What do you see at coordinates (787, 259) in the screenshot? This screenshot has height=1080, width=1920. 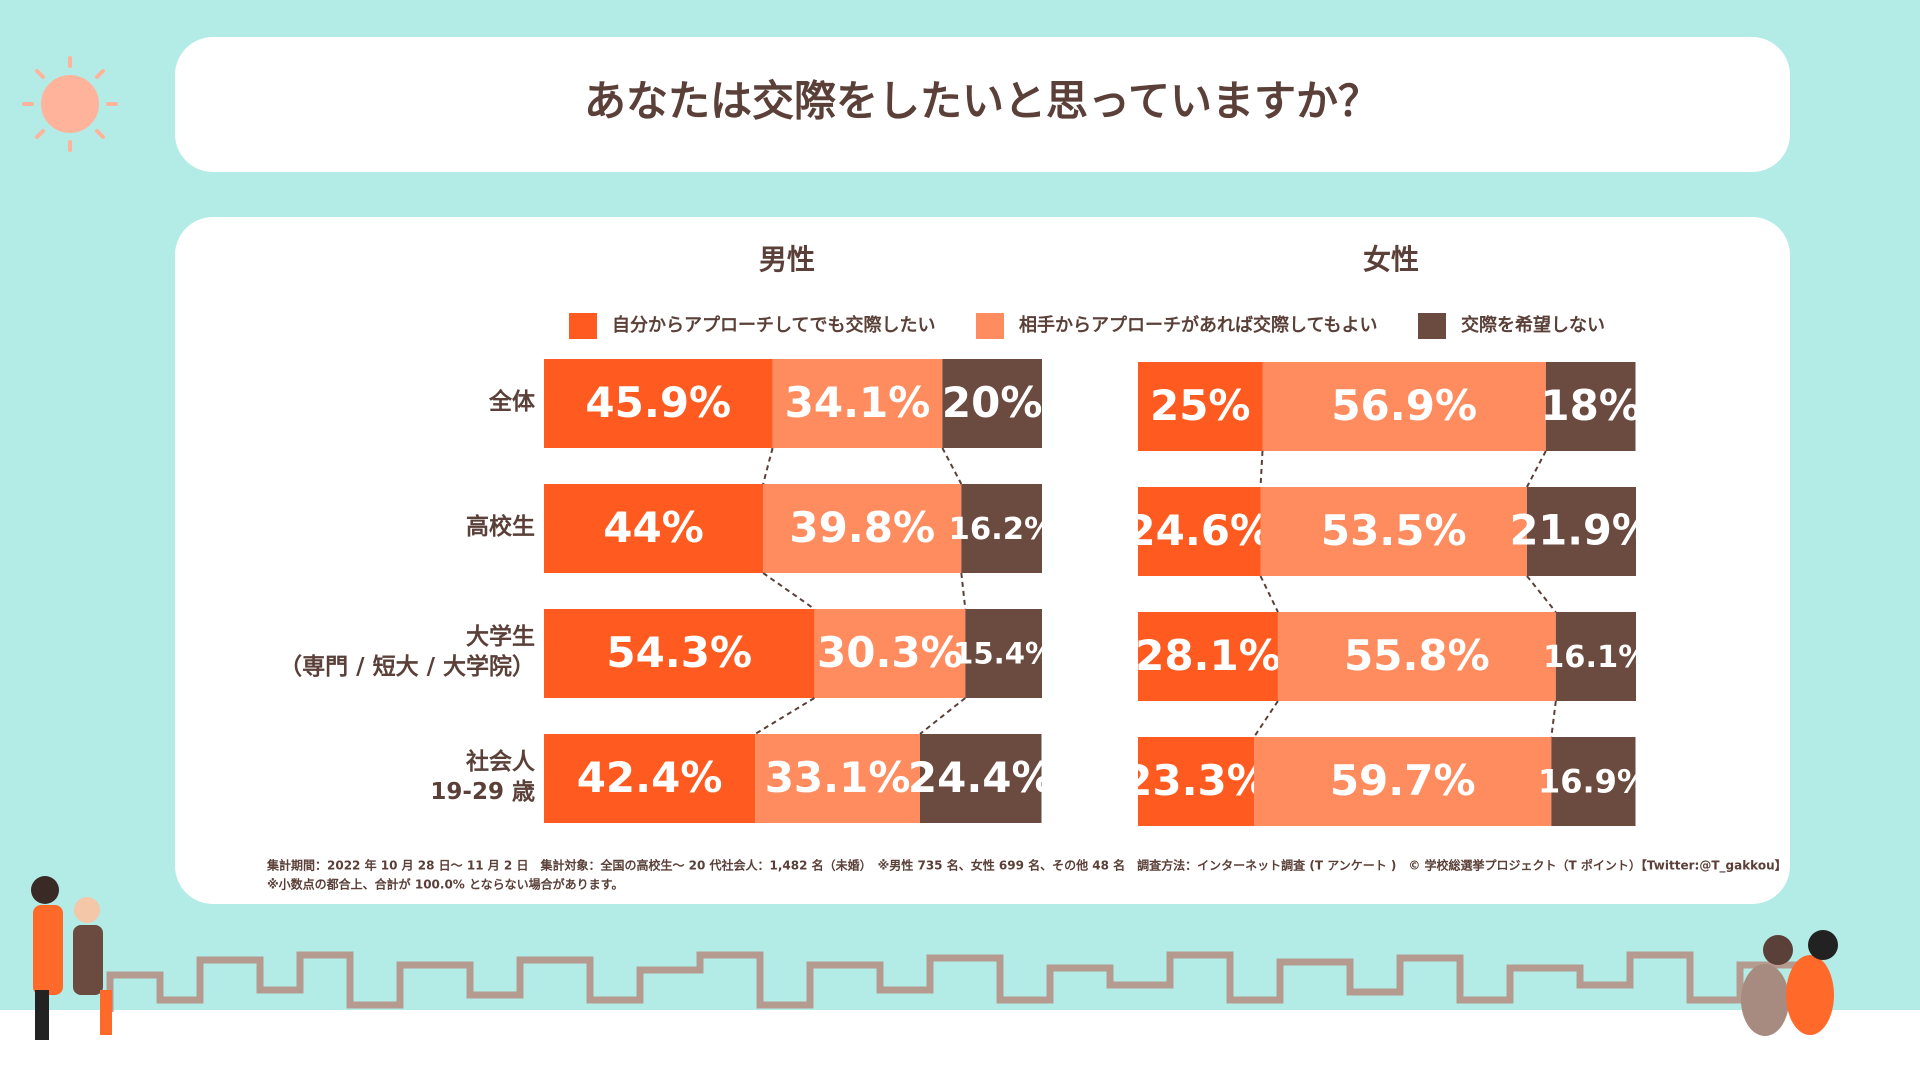 I see `chart-title: 男性` at bounding box center [787, 259].